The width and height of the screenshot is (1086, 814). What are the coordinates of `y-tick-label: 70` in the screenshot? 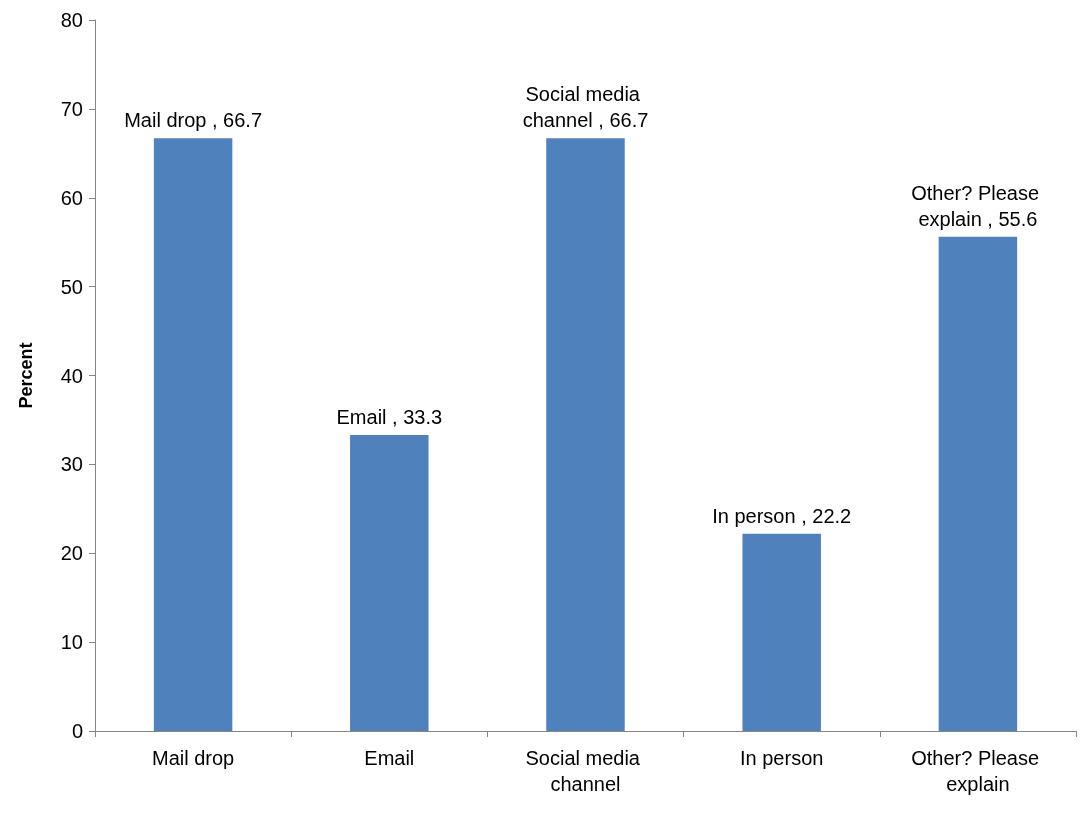 It's located at (71, 108).